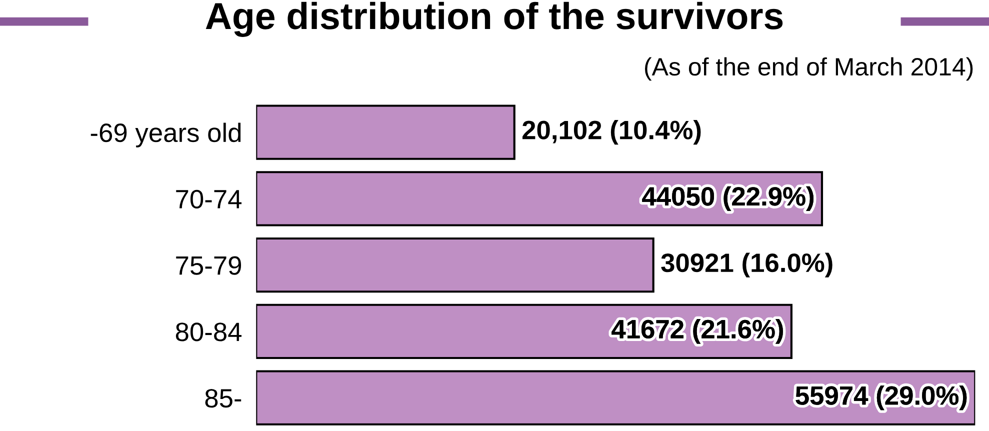 Image resolution: width=989 pixels, height=431 pixels. I want to click on y-tick-label: 85-, so click(223, 398).